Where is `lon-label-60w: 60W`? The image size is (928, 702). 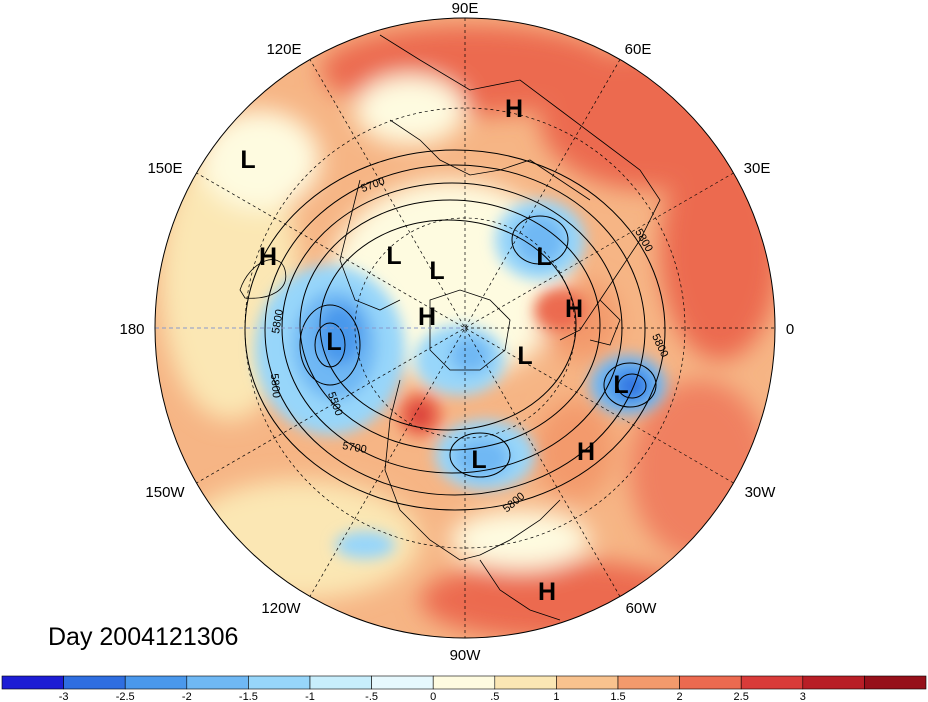
lon-label-60w: 60W is located at coordinates (642, 608).